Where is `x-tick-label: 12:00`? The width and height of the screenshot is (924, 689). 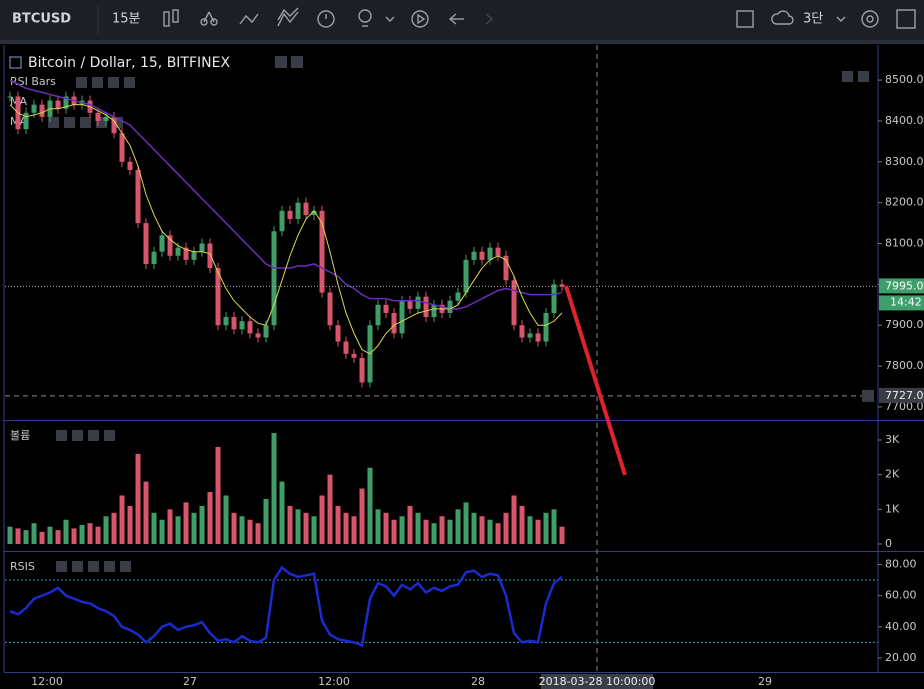 x-tick-label: 12:00 is located at coordinates (334, 681).